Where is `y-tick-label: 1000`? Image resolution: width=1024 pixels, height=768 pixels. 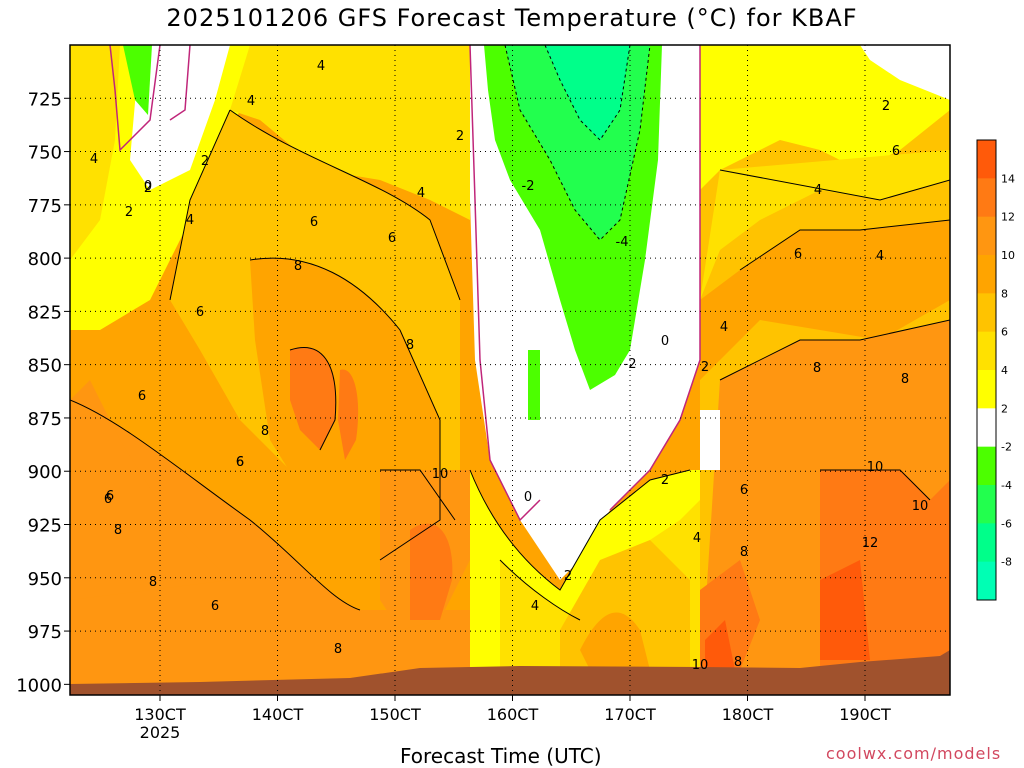 y-tick-label: 1000 is located at coordinates (39, 685).